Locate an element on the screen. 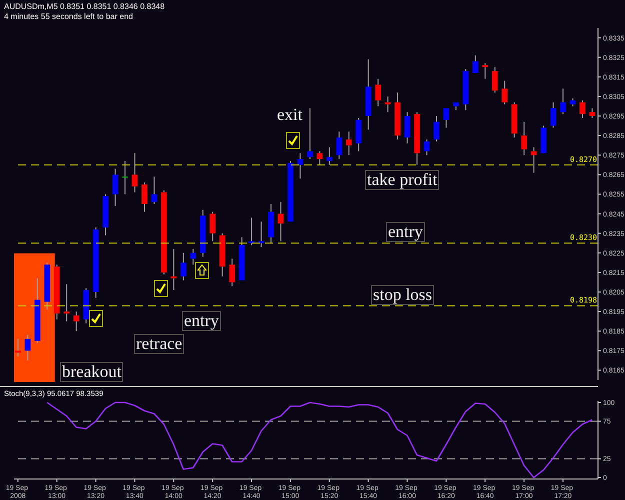 The width and height of the screenshot is (625, 500). line-series is located at coordinates (319, 440).